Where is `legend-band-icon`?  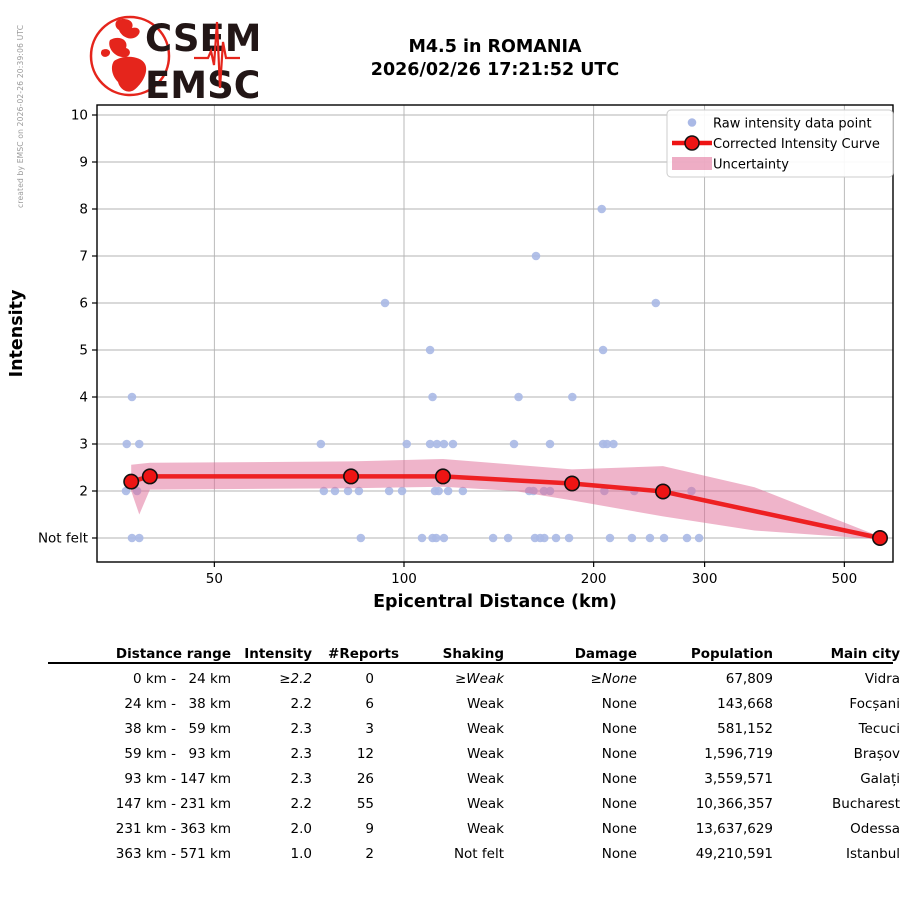 legend-band-icon is located at coordinates (692, 163).